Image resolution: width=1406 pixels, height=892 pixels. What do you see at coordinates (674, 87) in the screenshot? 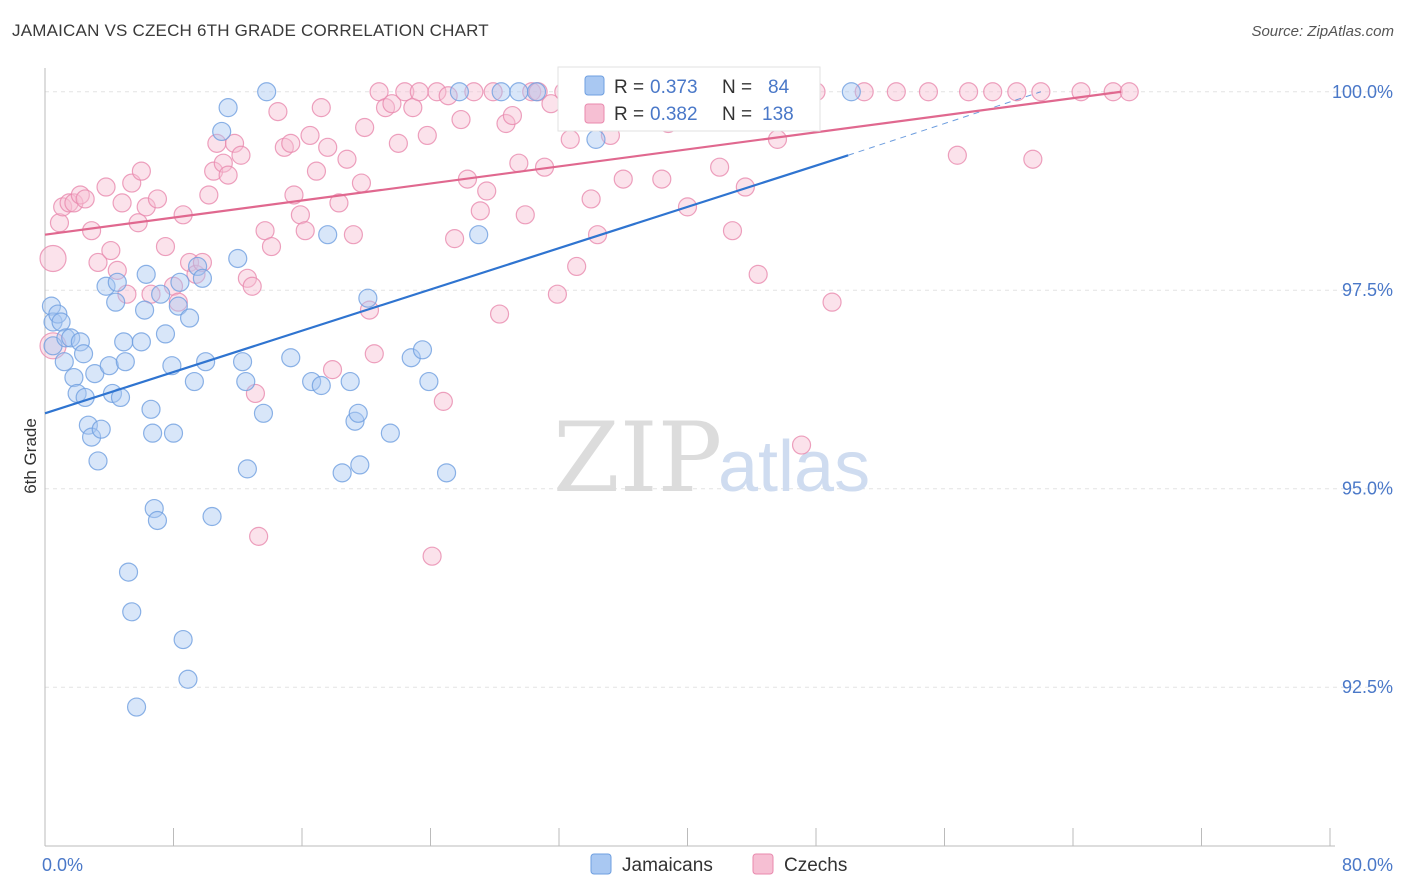
I see `legend-r-value: 0.373` at bounding box center [674, 87].